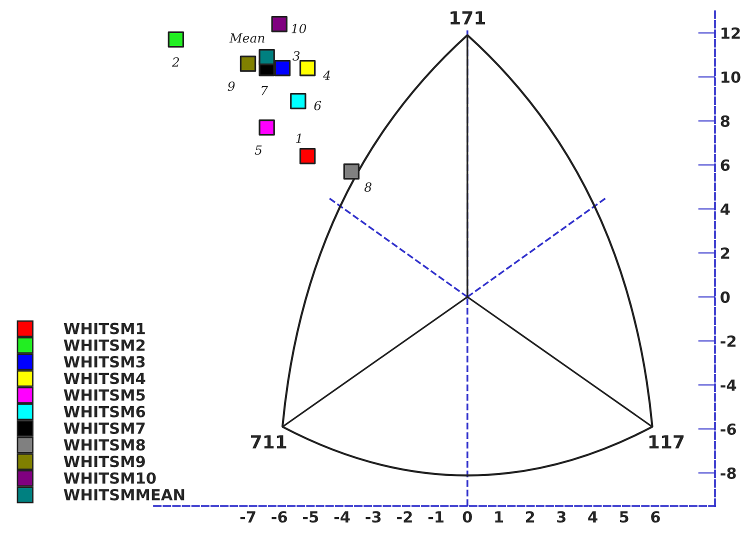  I want to click on annotation: 1, so click(298, 138).